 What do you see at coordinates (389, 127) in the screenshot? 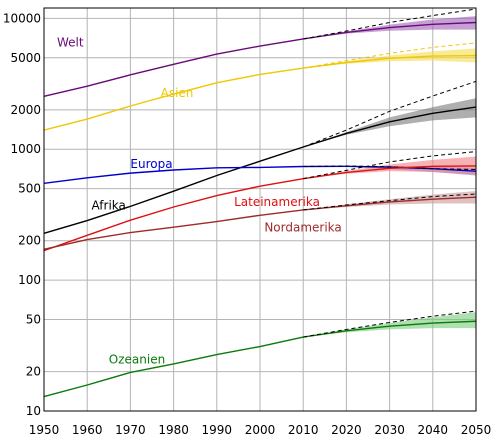
I see `afrika-median-line` at bounding box center [389, 127].